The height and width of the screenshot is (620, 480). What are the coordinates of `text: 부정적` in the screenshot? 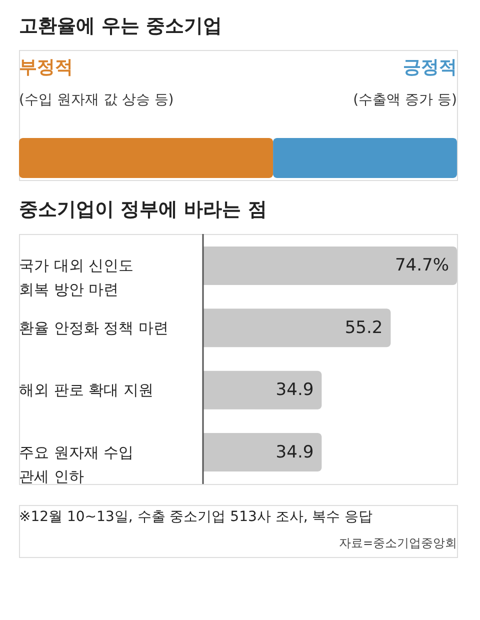 It's located at (46, 67).